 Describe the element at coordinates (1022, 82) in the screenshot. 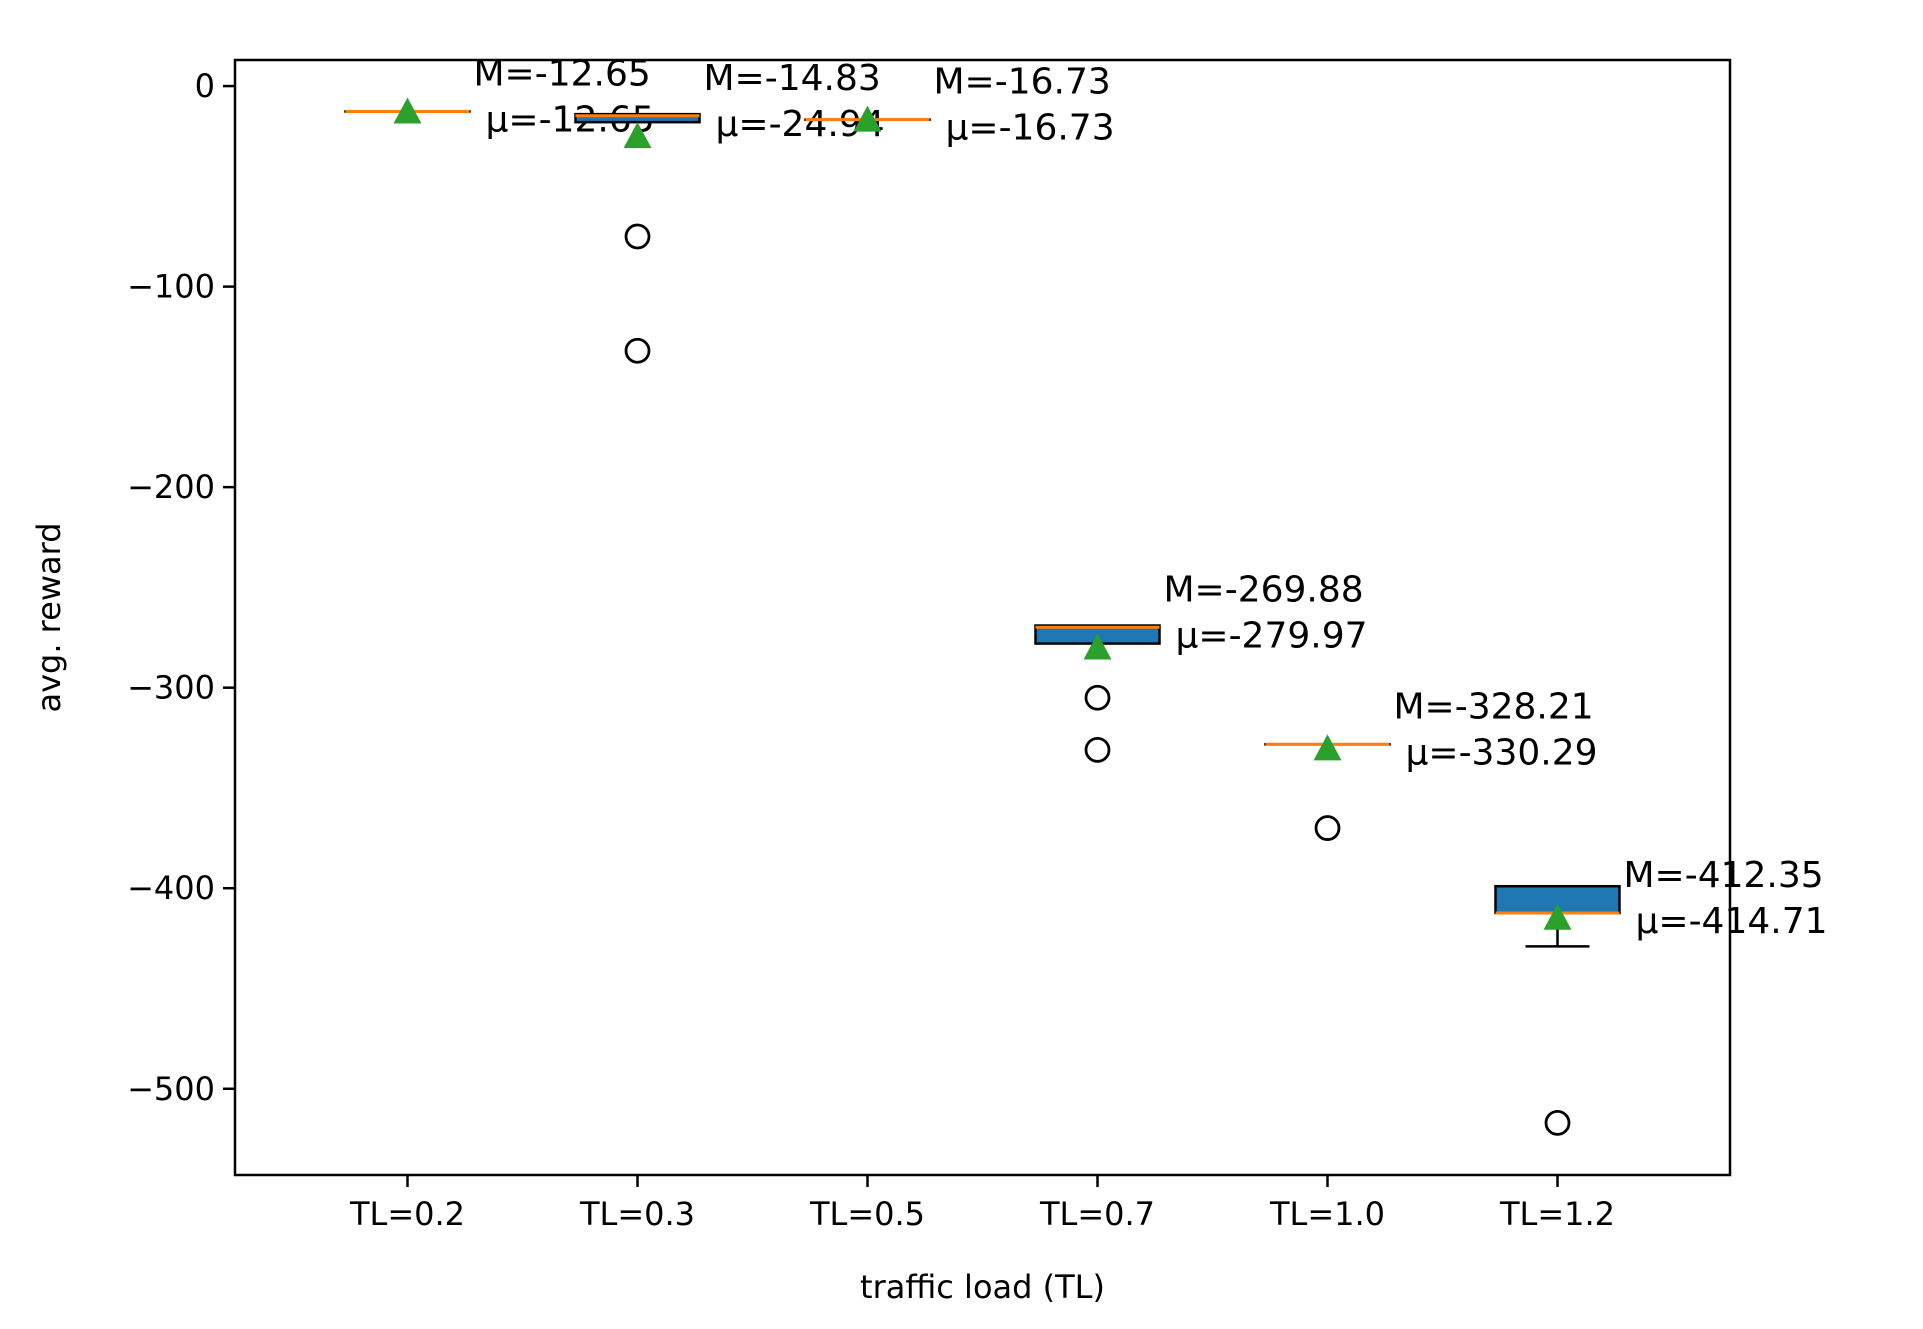

I see `median-annotation: M=-16.73` at that location.